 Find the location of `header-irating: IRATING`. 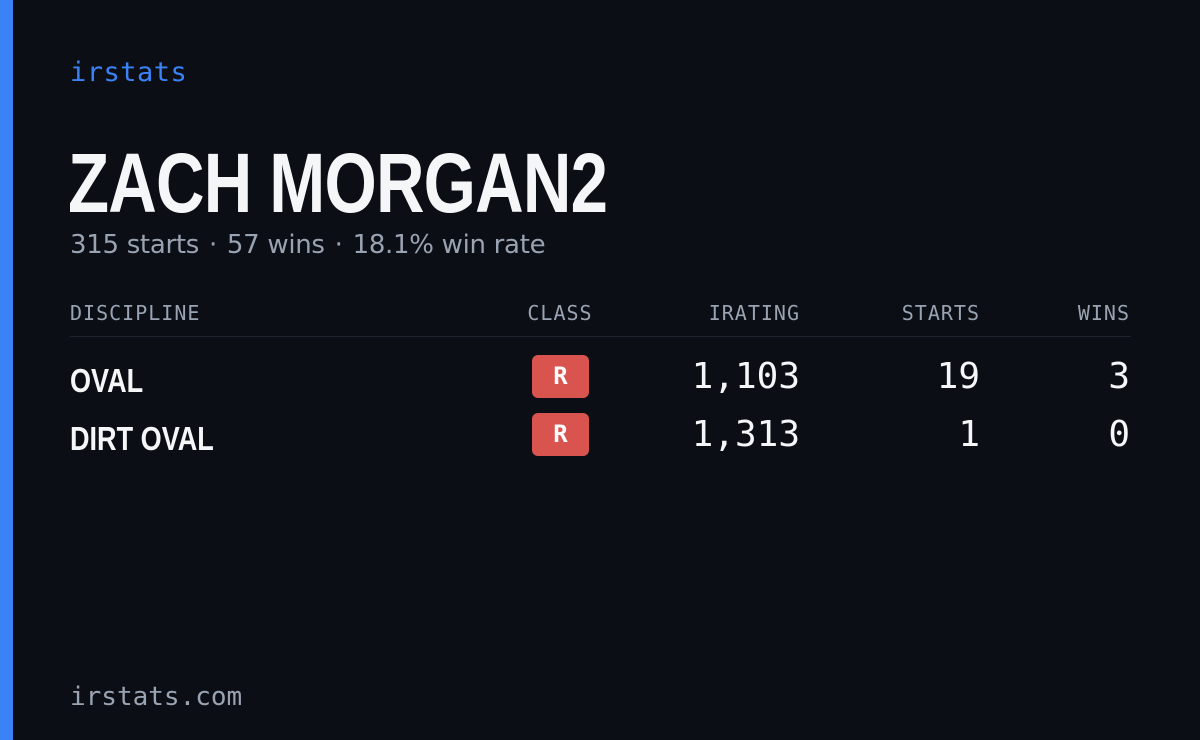

header-irating: IRATING is located at coordinates (754, 313).